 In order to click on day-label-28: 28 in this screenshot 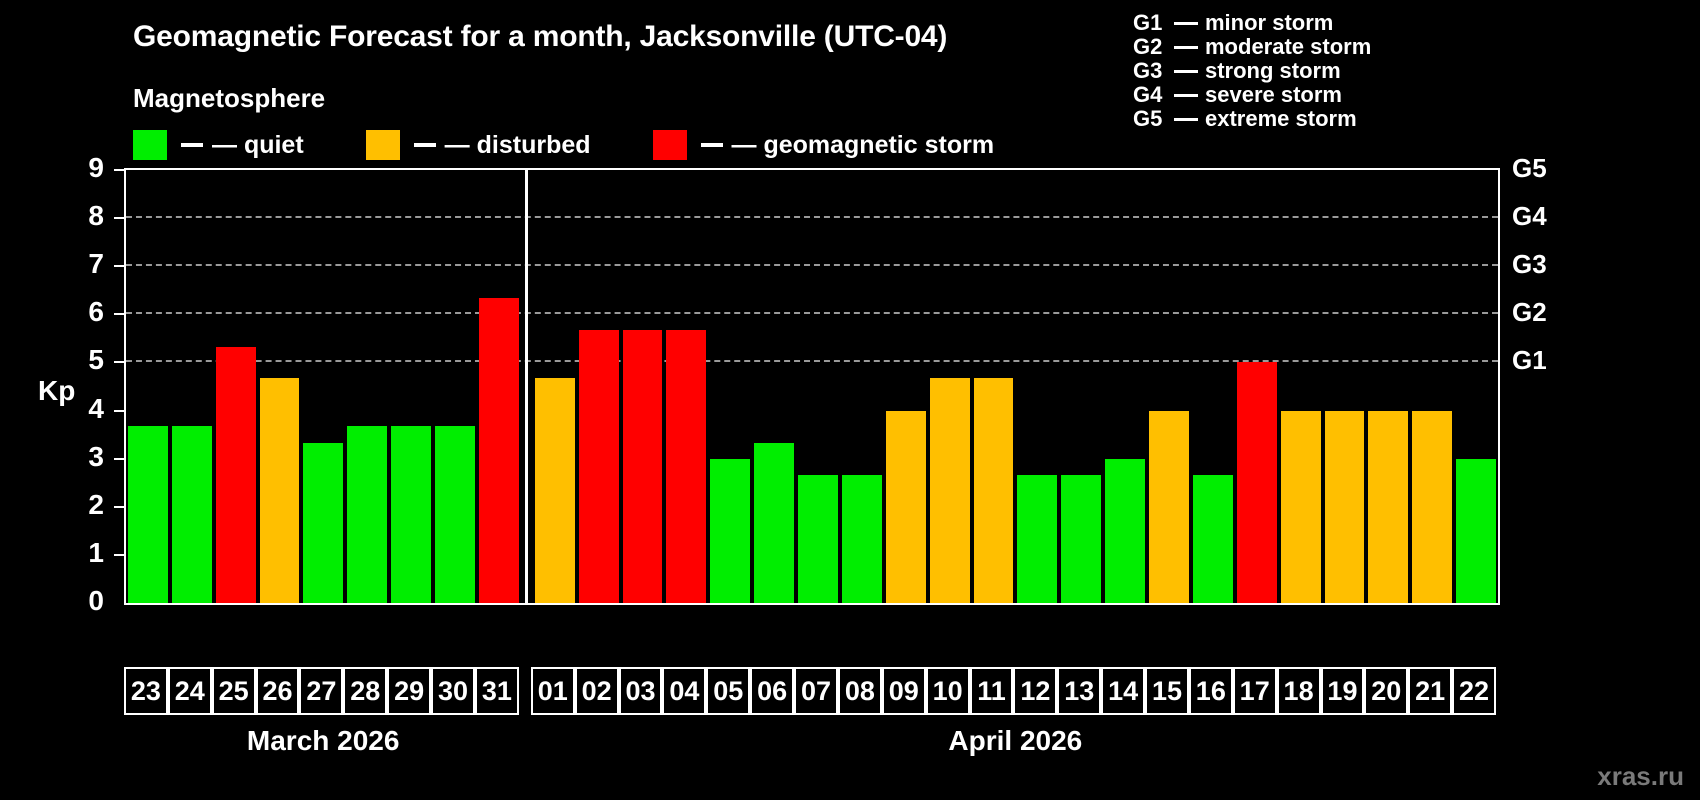, I will do `click(365, 691)`.